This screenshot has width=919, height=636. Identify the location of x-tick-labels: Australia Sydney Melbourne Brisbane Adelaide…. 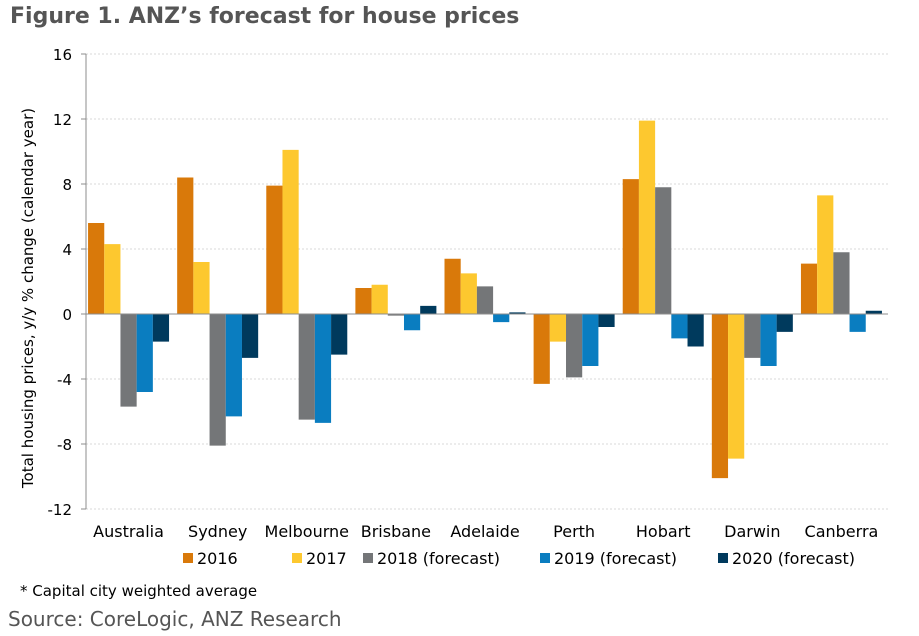
(485, 531).